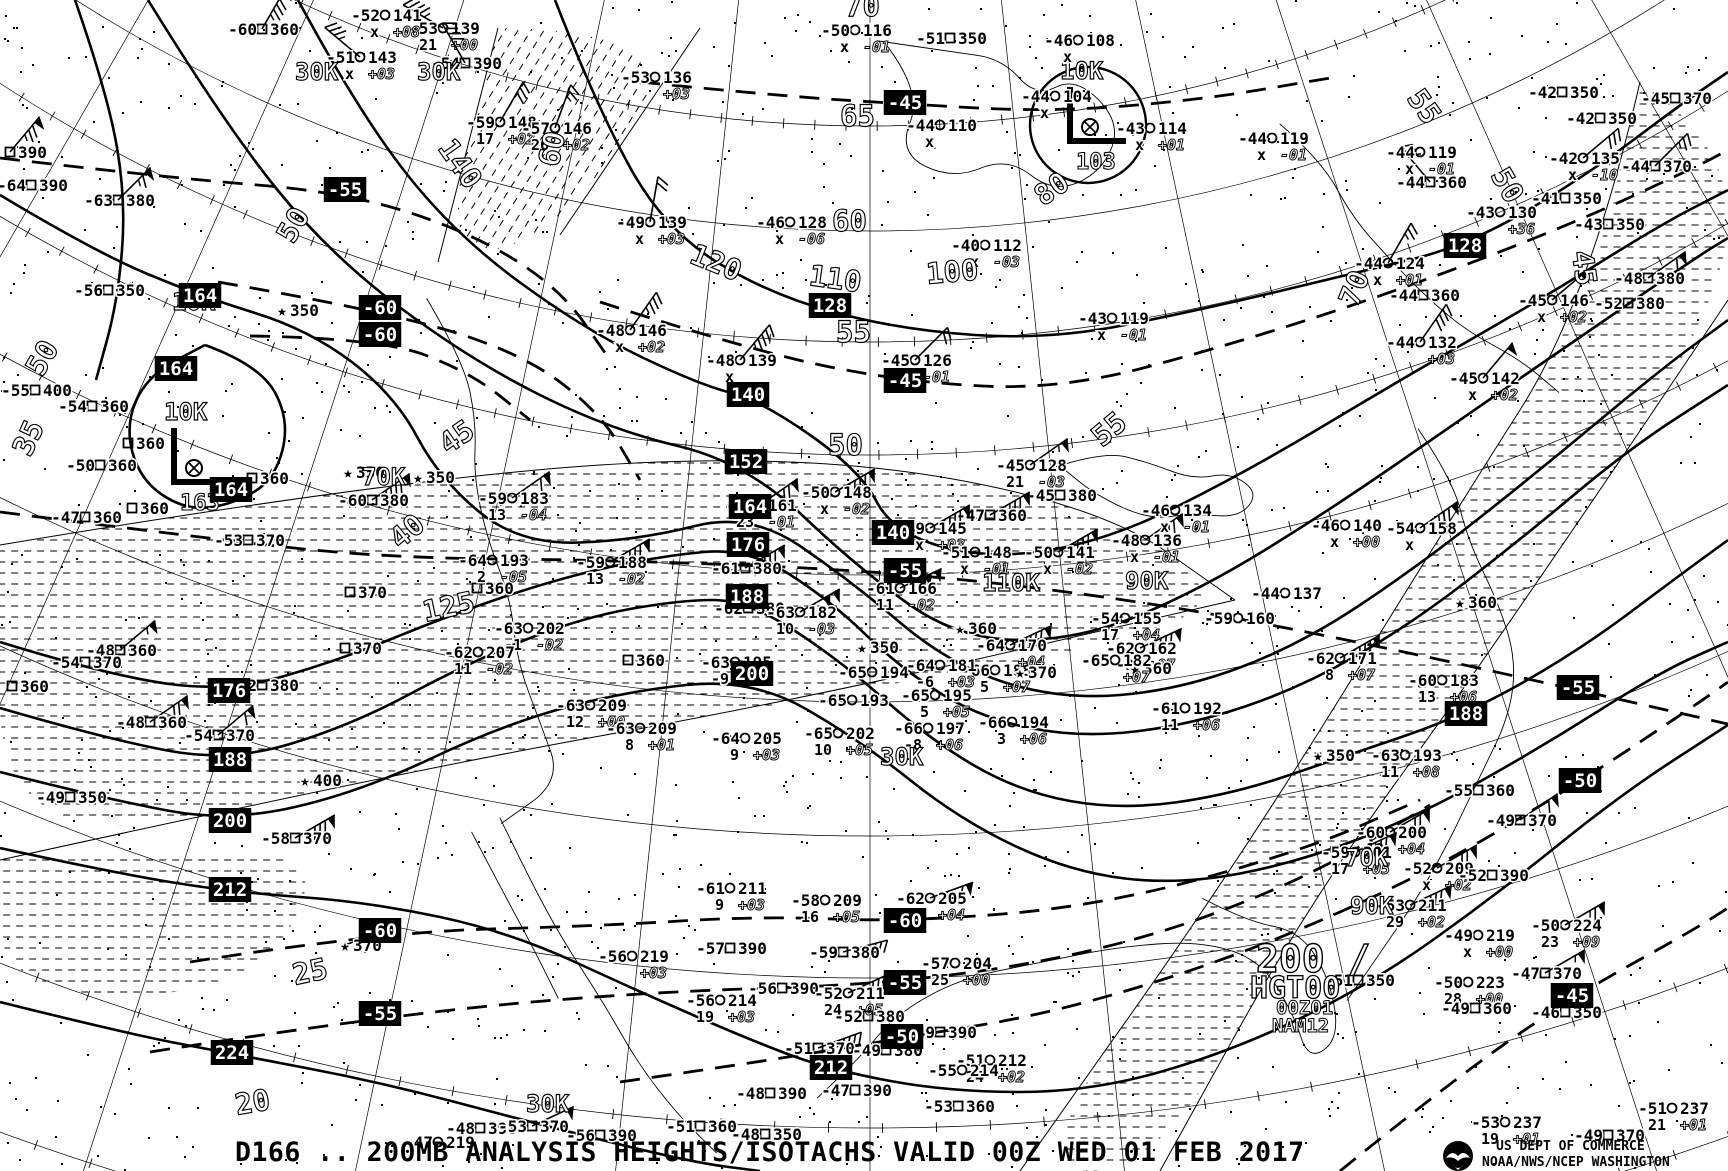 The width and height of the screenshot is (1728, 1171). I want to click on contour-label-box: 188, so click(1466, 713).